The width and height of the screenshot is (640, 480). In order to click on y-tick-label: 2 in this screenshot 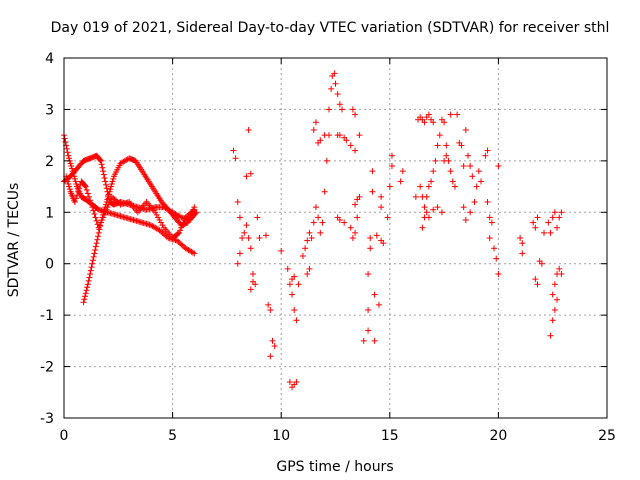, I will do `click(49, 162)`.